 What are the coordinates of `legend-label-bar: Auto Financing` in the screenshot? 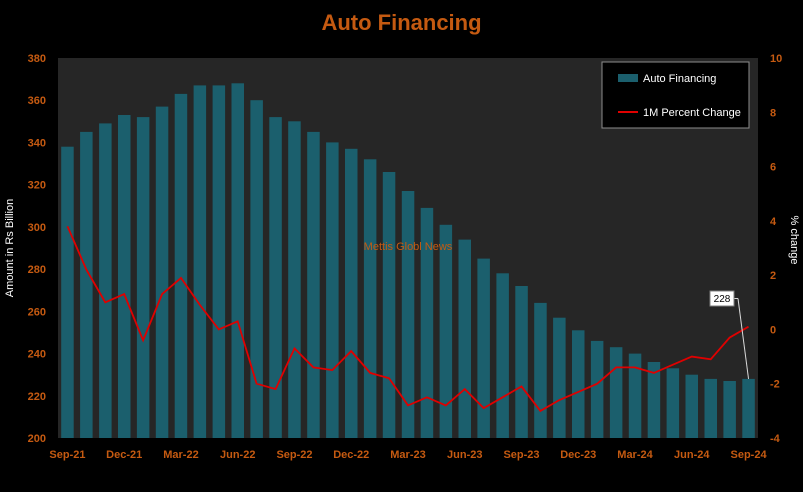 It's located at (679, 79).